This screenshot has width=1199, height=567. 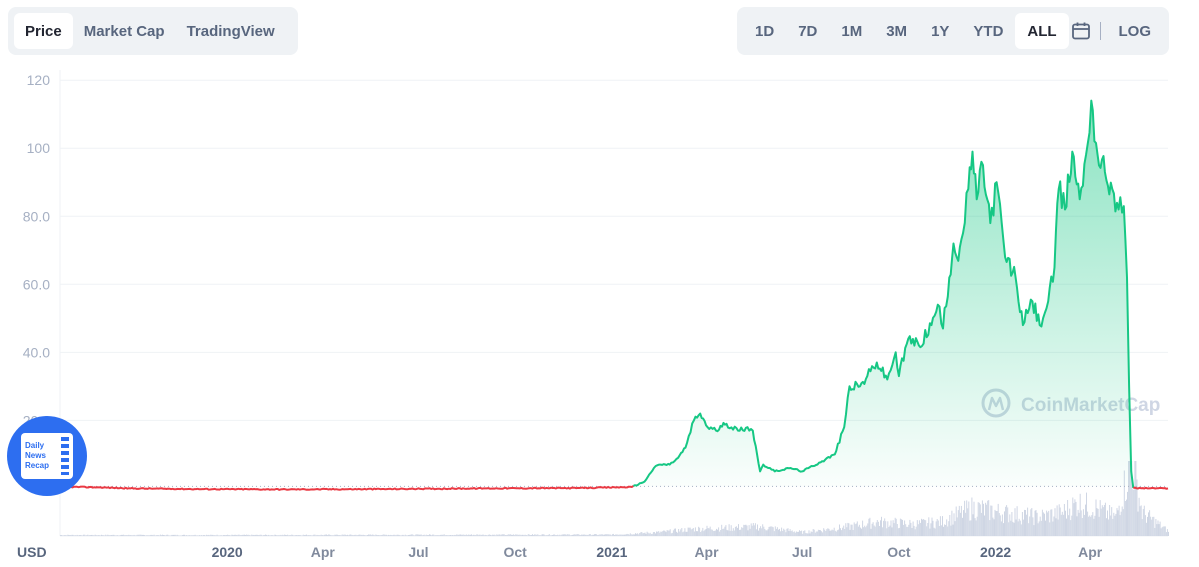 What do you see at coordinates (765, 31) in the screenshot?
I see `range-1d-button: 1D` at bounding box center [765, 31].